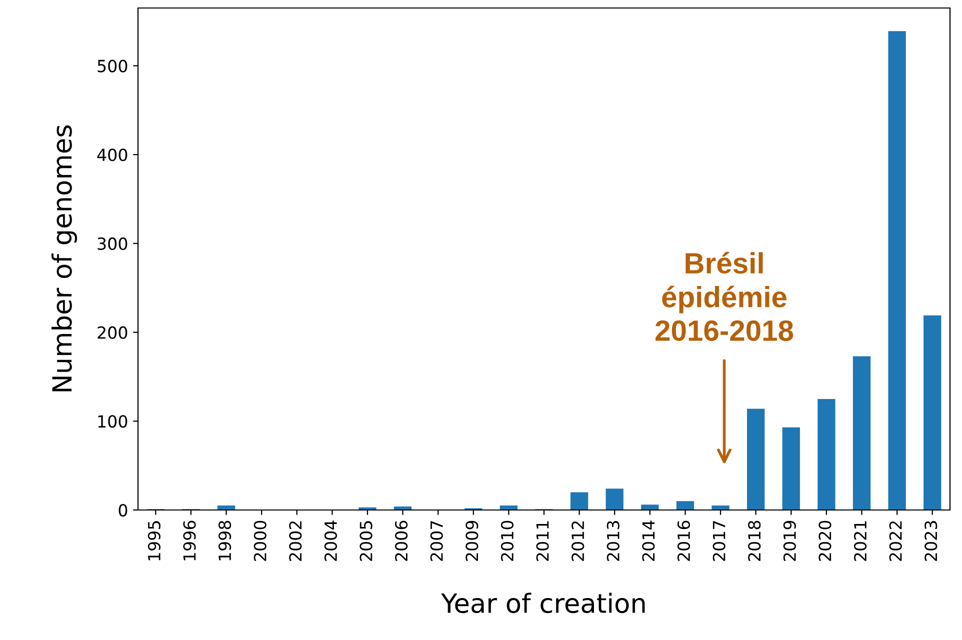  Describe the element at coordinates (225, 540) in the screenshot. I see `x-tick-label: 1998` at that location.